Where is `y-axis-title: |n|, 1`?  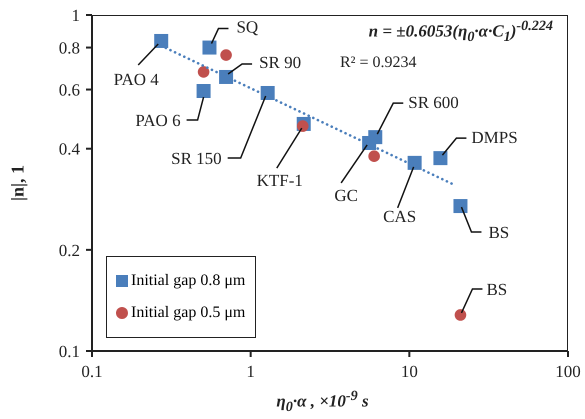
y-axis-title: |n|, 1 is located at coordinates (18, 183).